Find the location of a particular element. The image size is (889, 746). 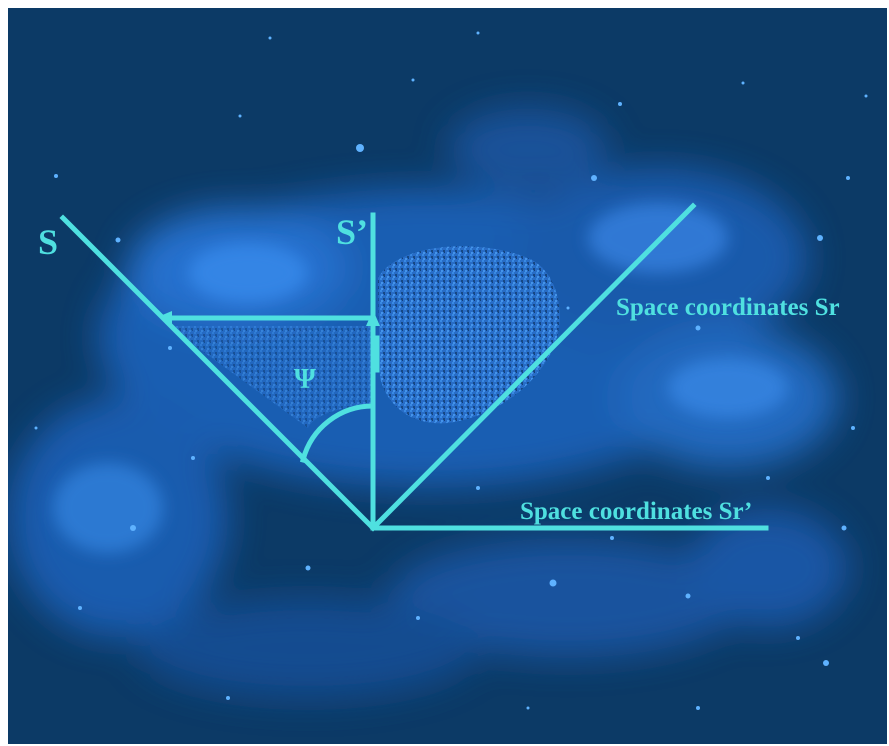

s-prime-axis-label: S’ is located at coordinates (352, 232).